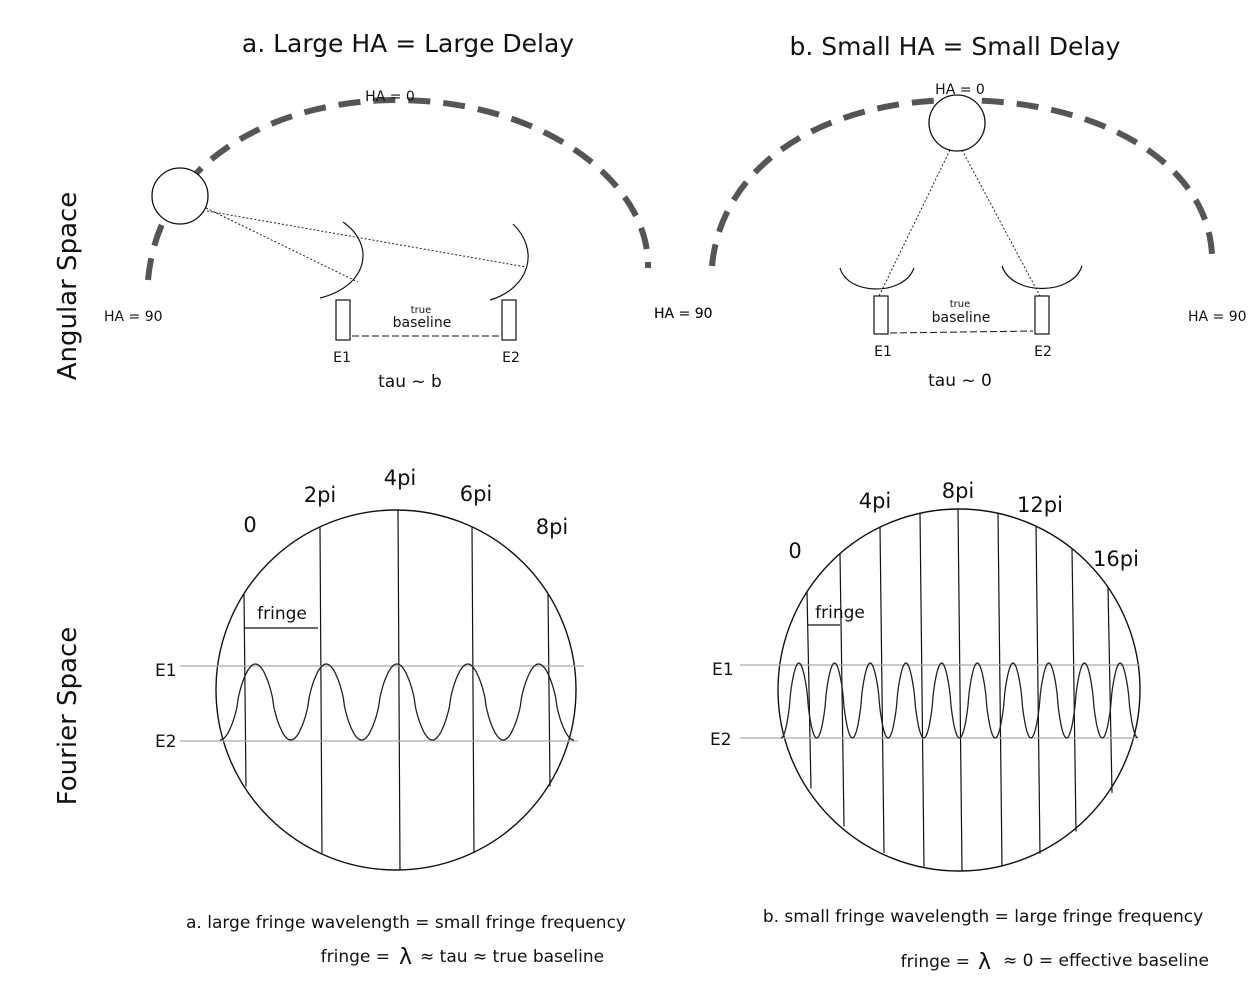  I want to click on panel-b-title: b. Small HA = Small Delay, so click(955, 46).